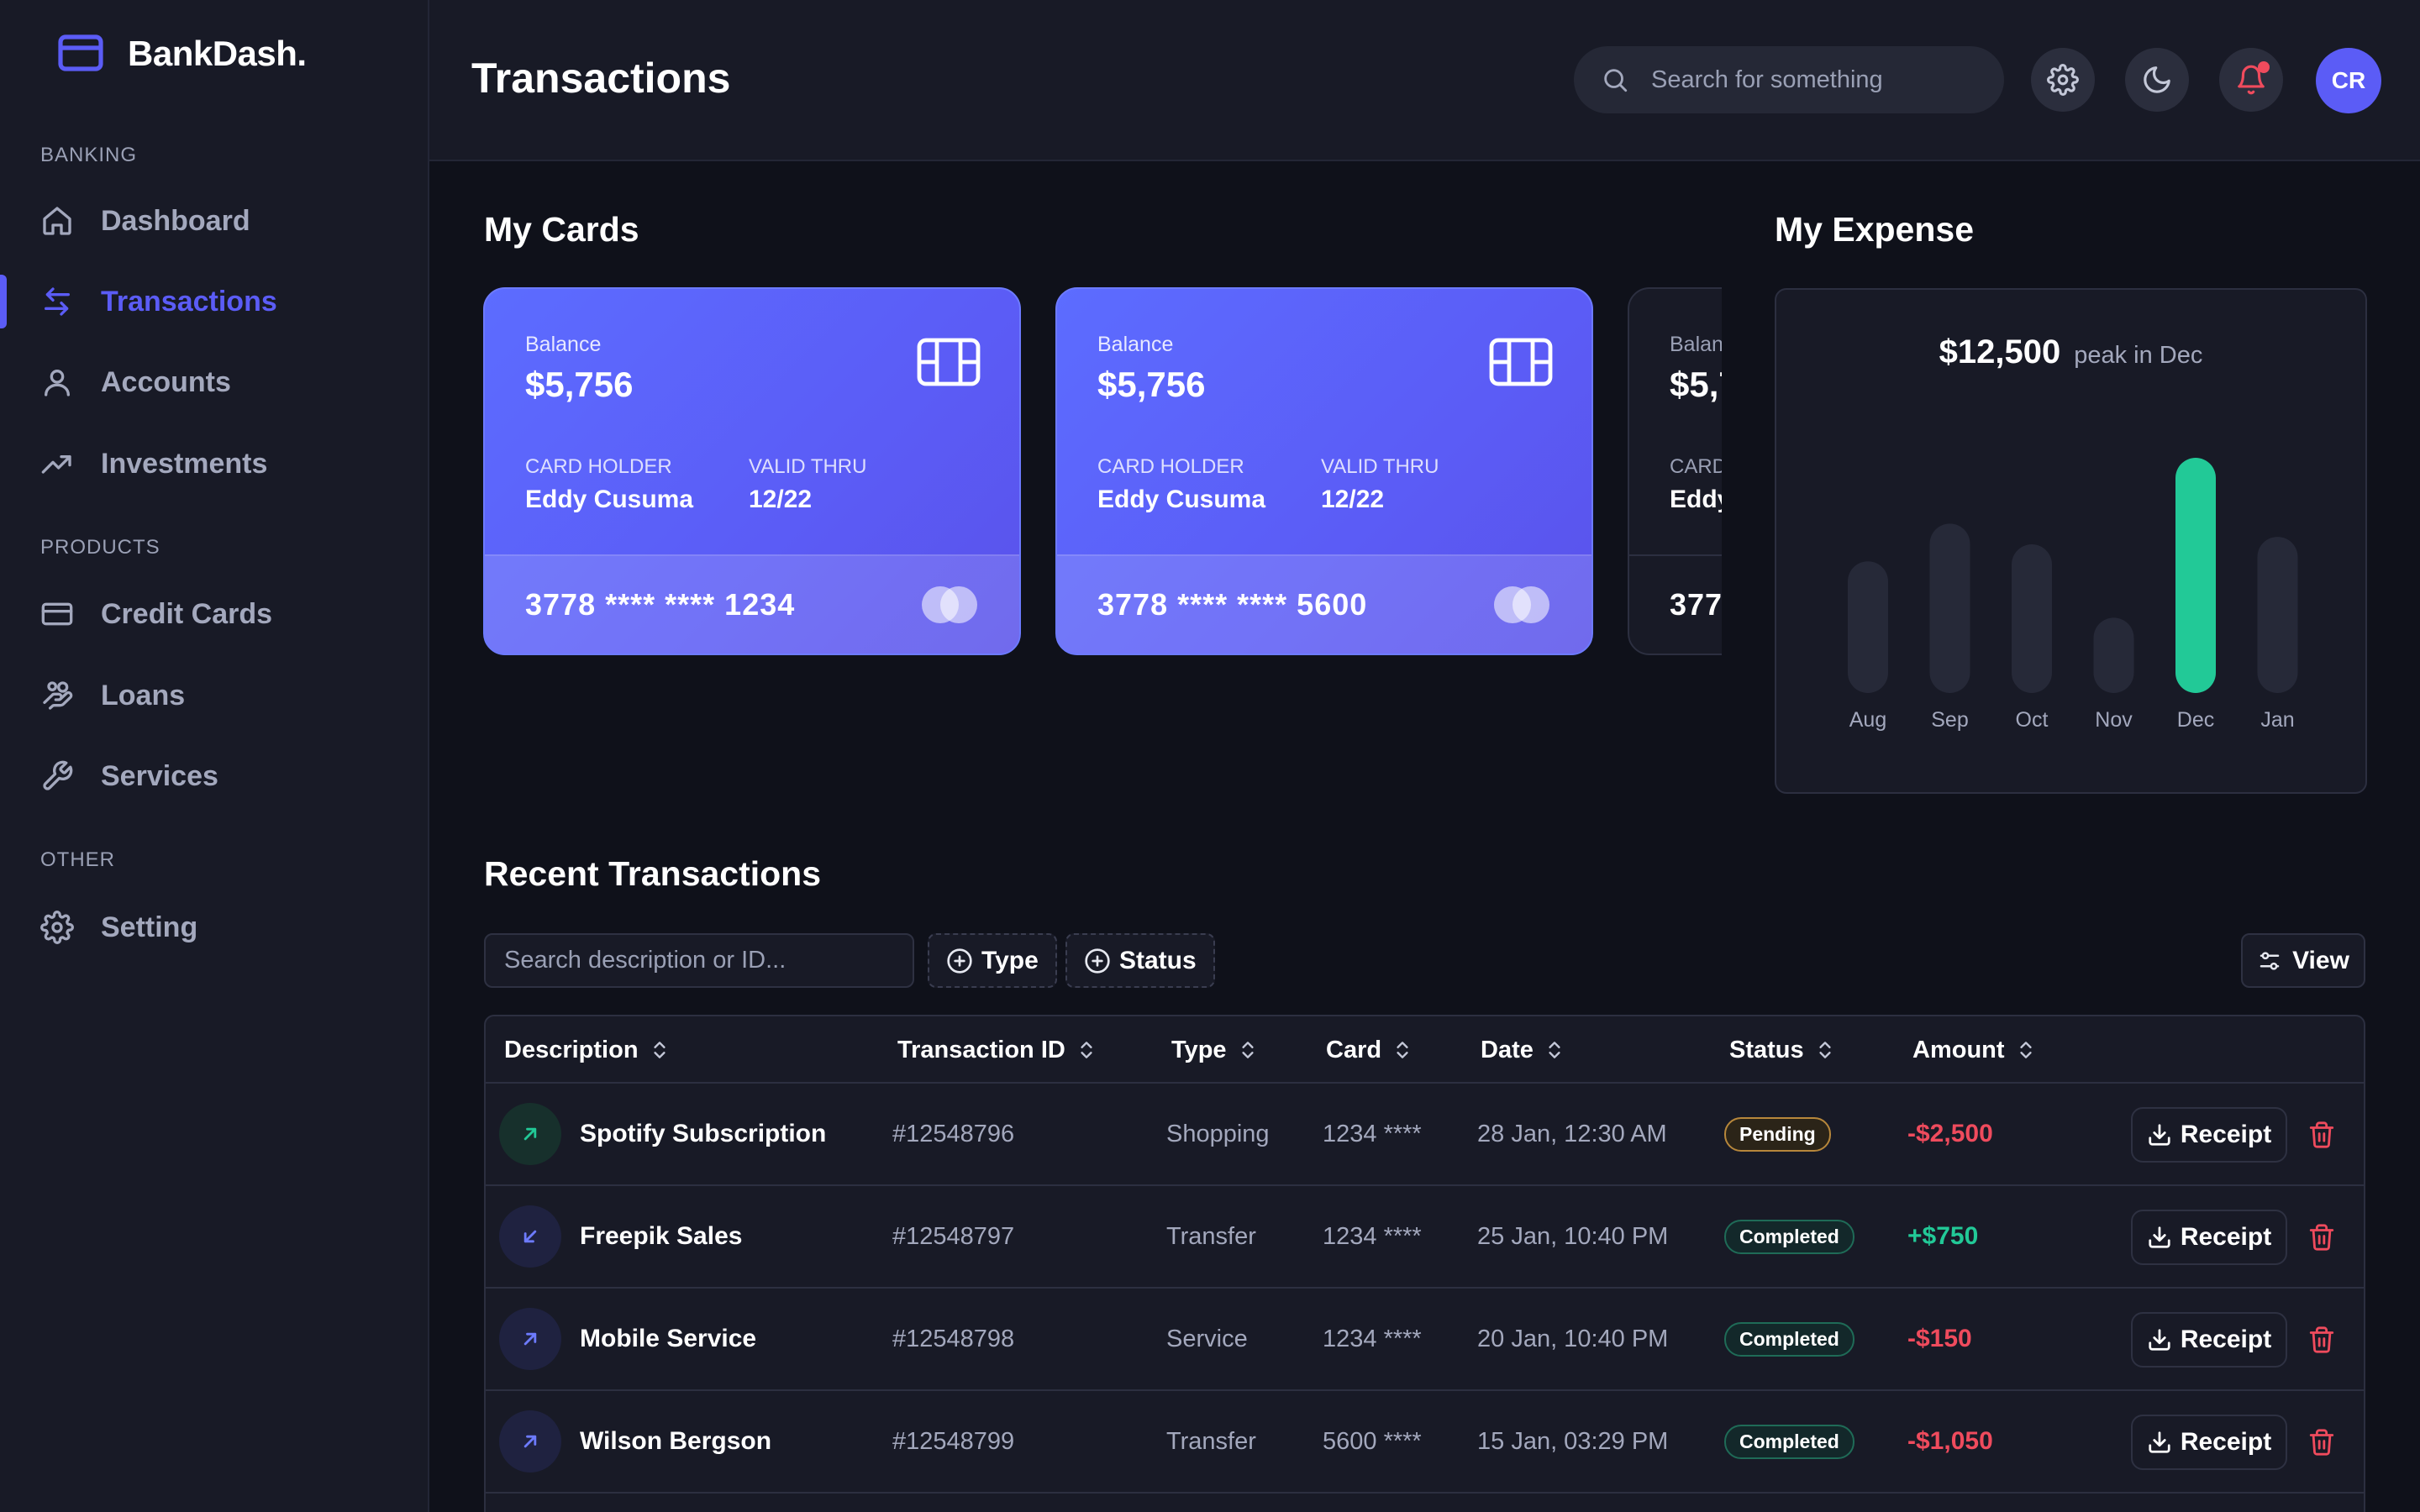 The image size is (2420, 1512). Describe the element at coordinates (1975, 1050) in the screenshot. I see `column-header-amount: Amount` at that location.